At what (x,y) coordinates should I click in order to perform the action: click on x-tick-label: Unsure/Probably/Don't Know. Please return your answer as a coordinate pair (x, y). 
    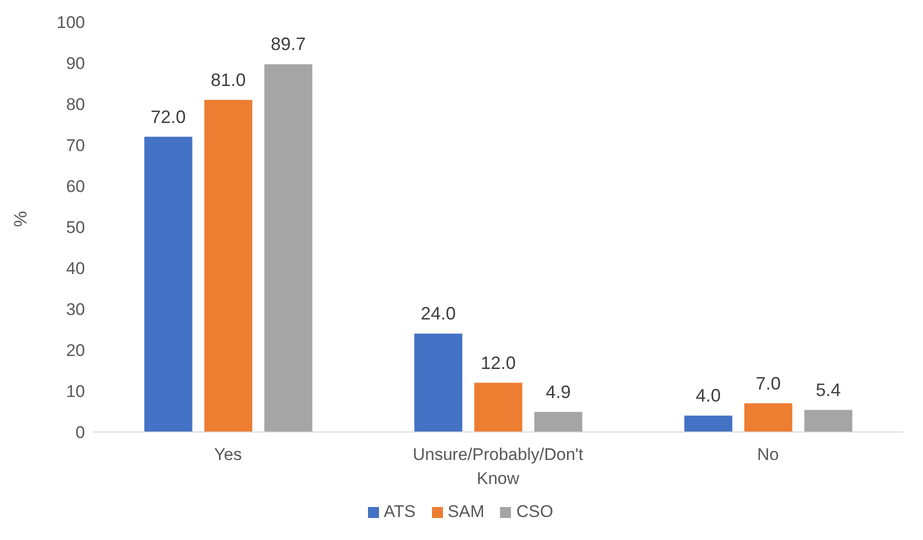
    Looking at the image, I should click on (498, 466).